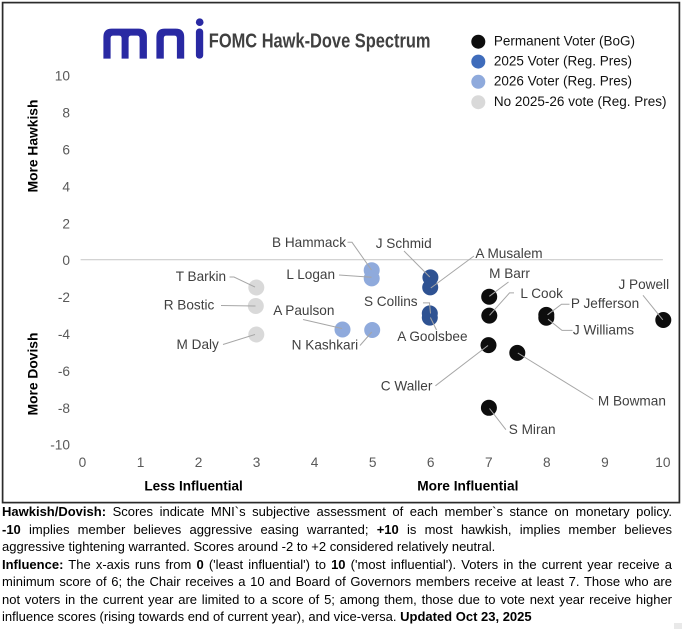  What do you see at coordinates (563, 81) in the screenshot?
I see `svg-text: 2026 Voter (Reg. Pres)` at bounding box center [563, 81].